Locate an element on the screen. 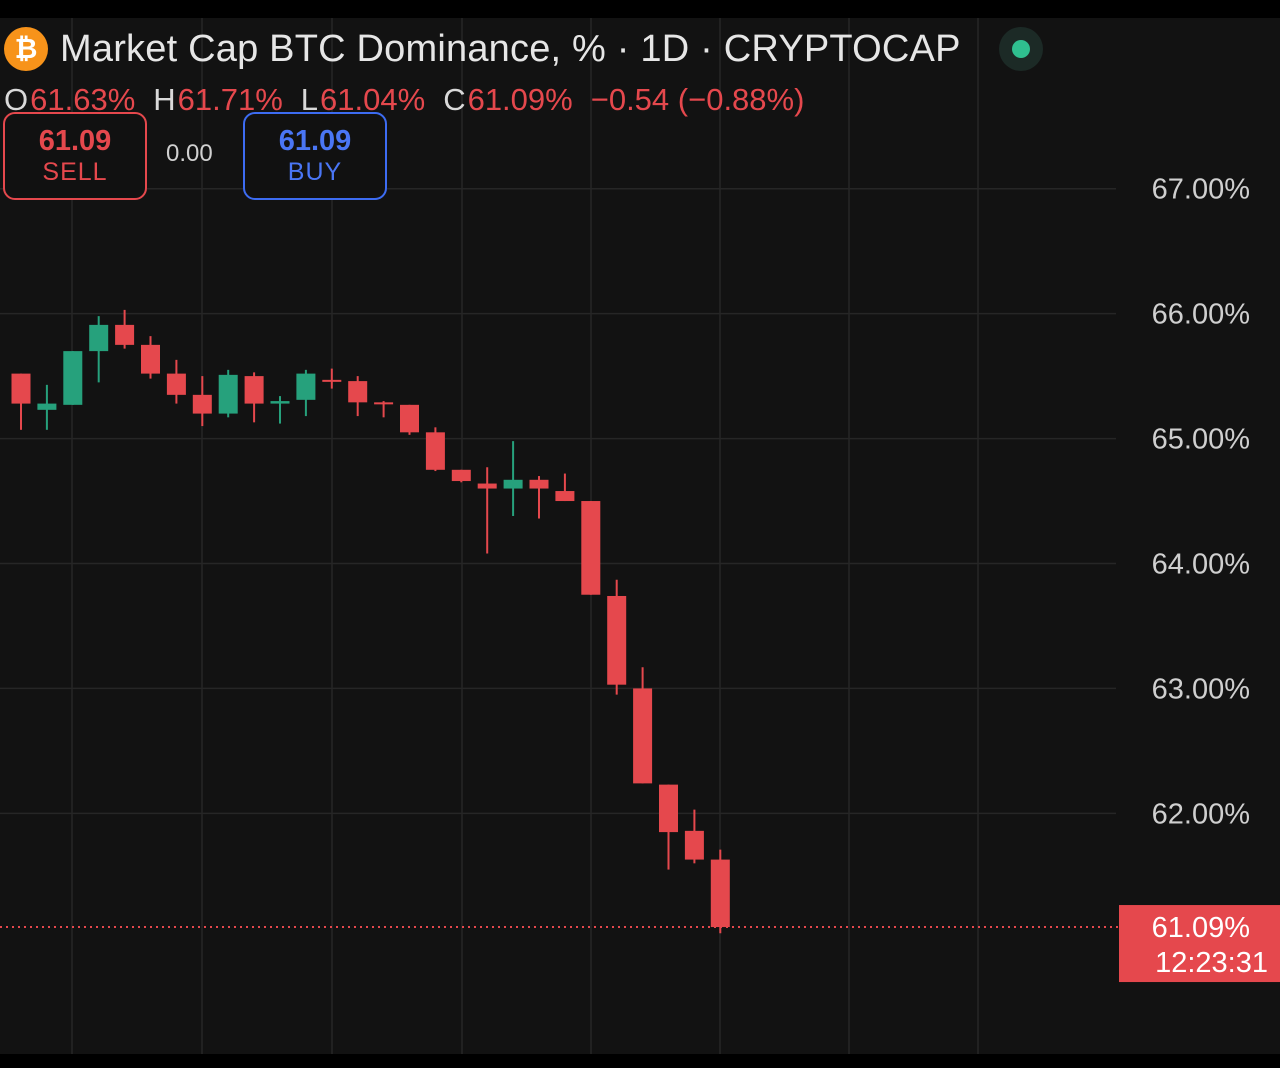 This screenshot has height=1068, width=1280. last-price-label: 61.09% is located at coordinates (1201, 928).